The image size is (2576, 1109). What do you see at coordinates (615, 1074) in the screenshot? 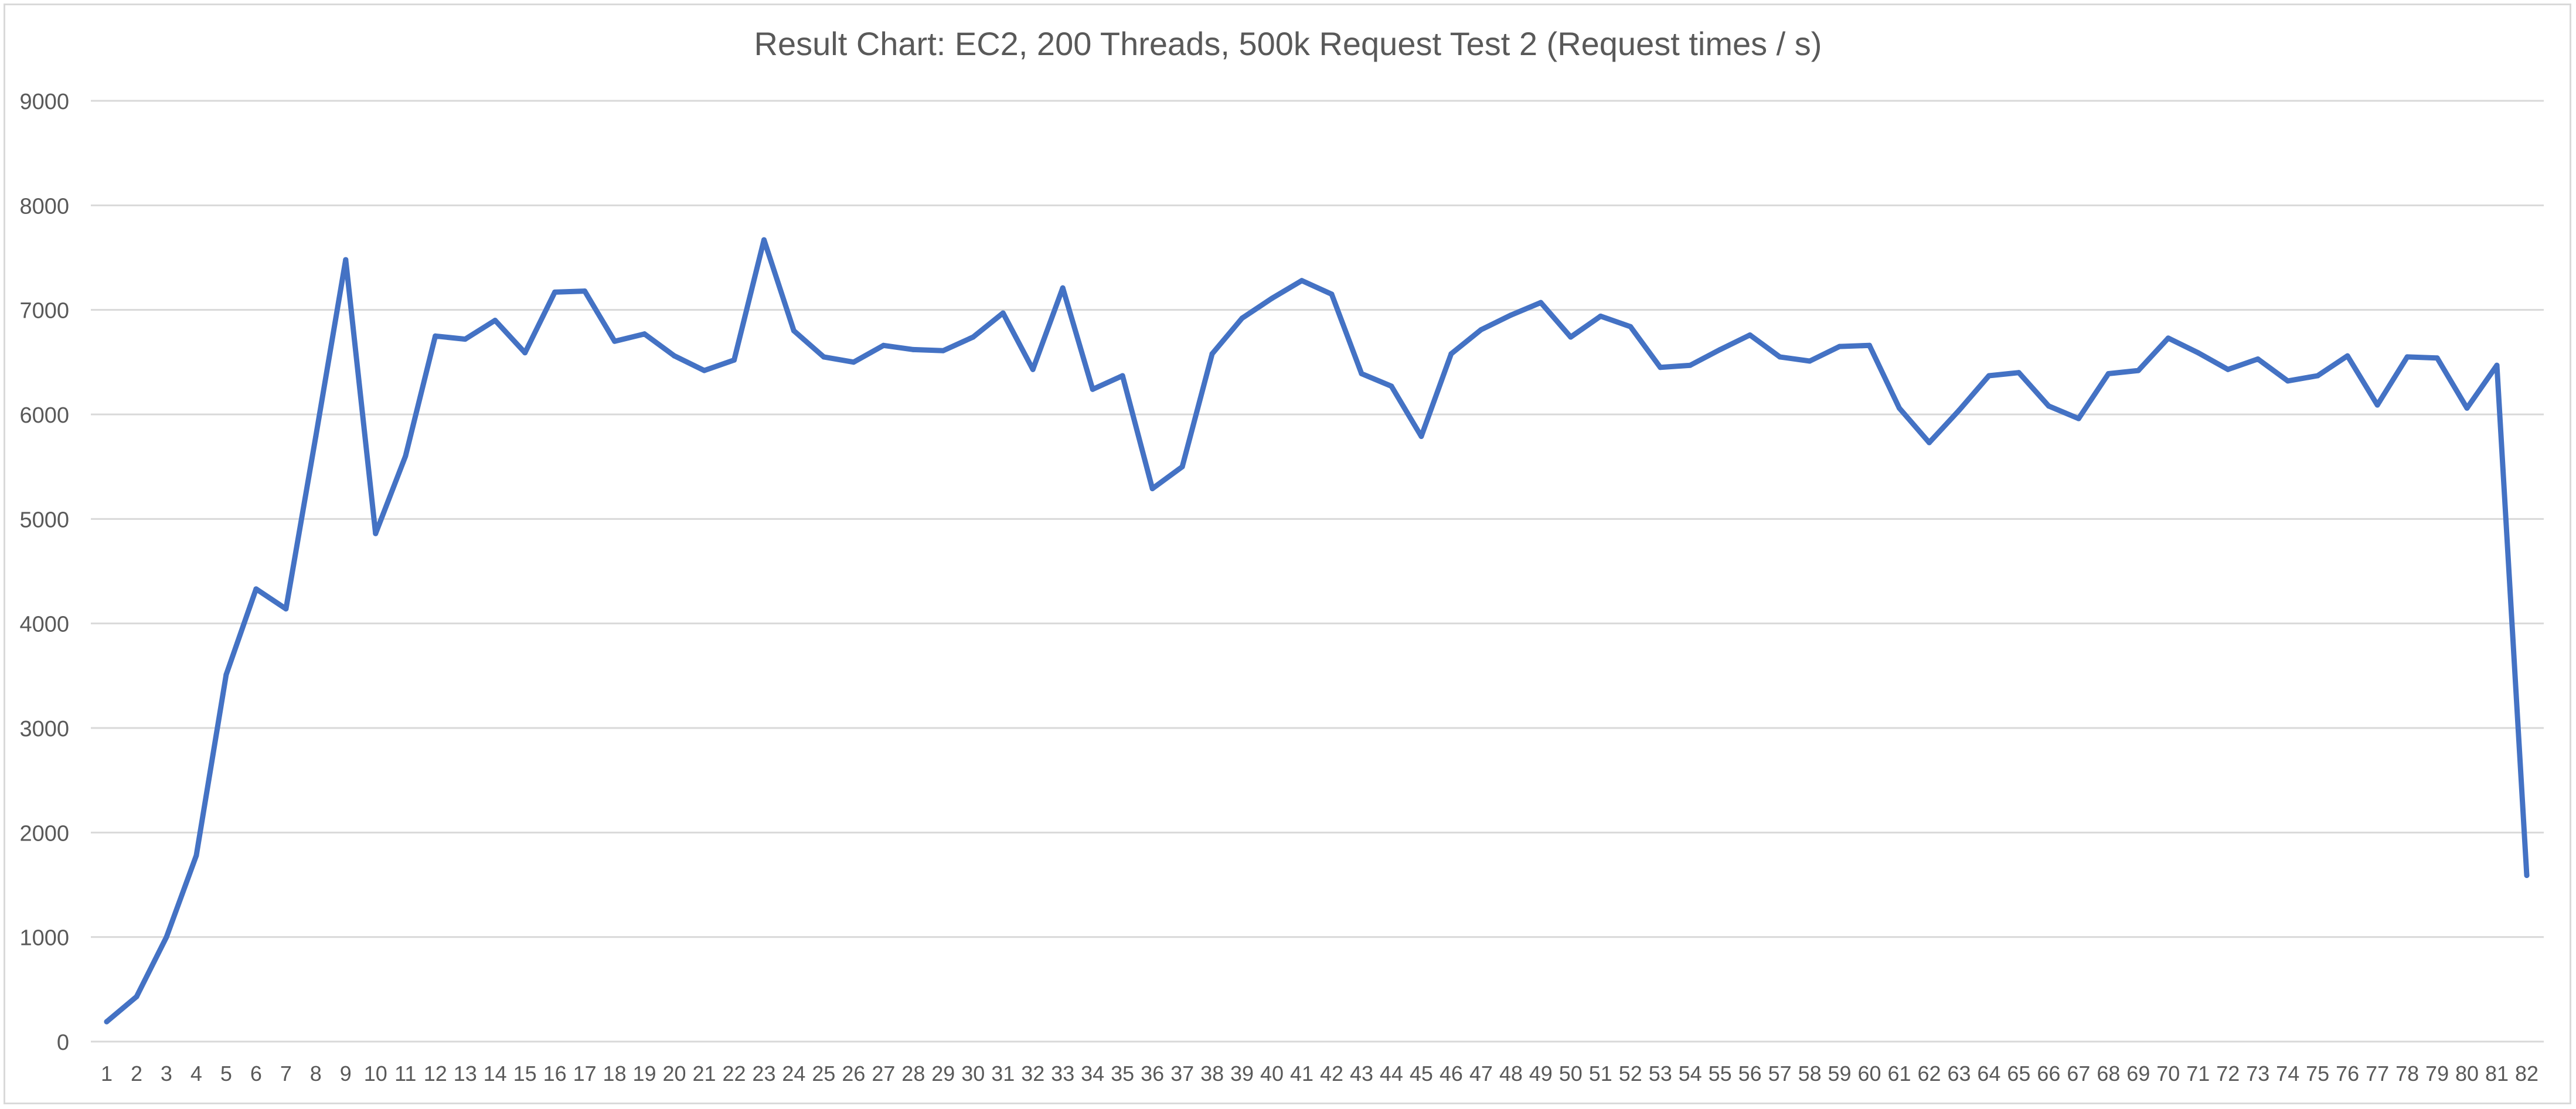
I see `x-tick-label: 18` at bounding box center [615, 1074].